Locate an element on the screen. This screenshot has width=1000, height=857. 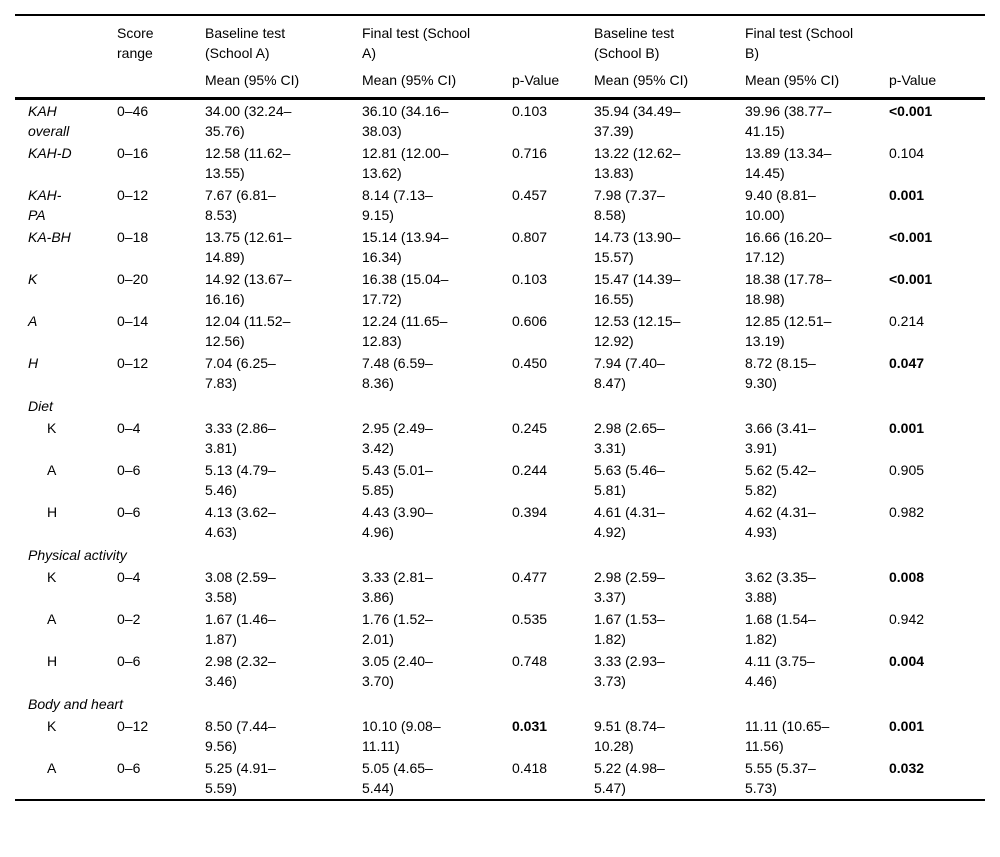
mean-ci-value: 12.85 (12.51– 13.19) is located at coordinates (788, 331).